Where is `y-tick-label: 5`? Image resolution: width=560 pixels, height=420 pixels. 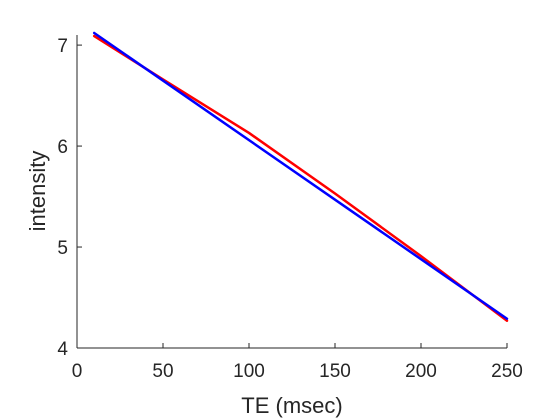
y-tick-label: 5 is located at coordinates (62, 248).